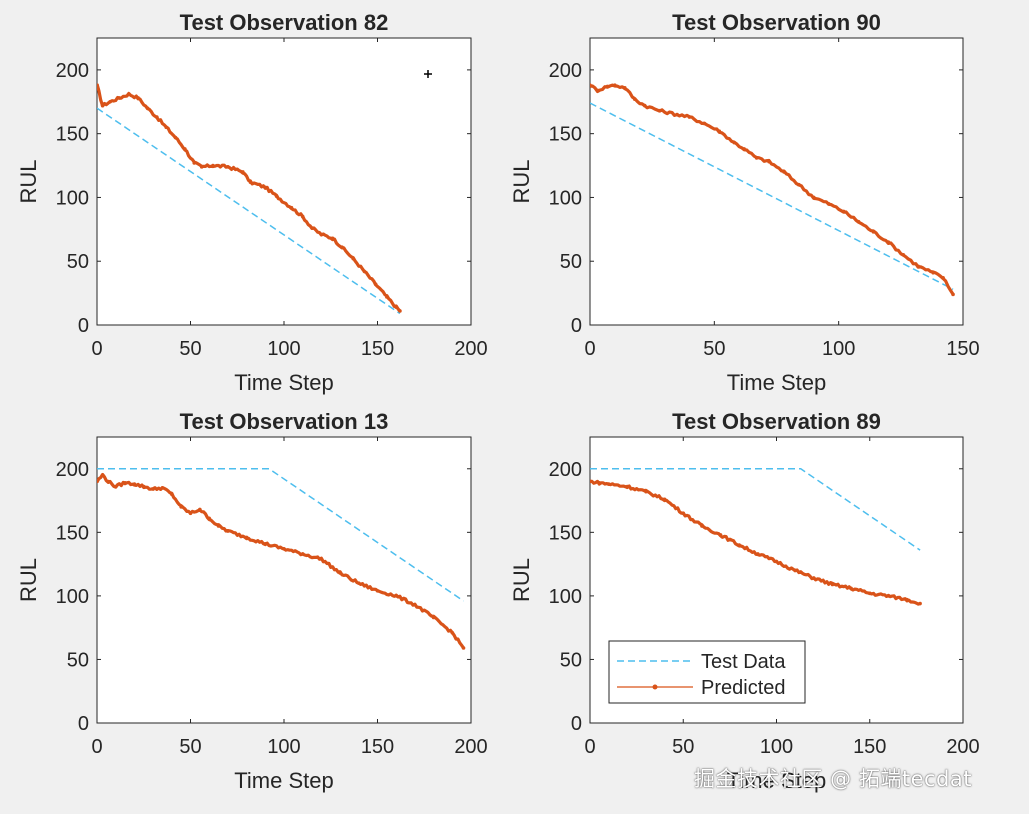  Describe the element at coordinates (707, 672) in the screenshot. I see `legend: Test Data Predicted` at that location.